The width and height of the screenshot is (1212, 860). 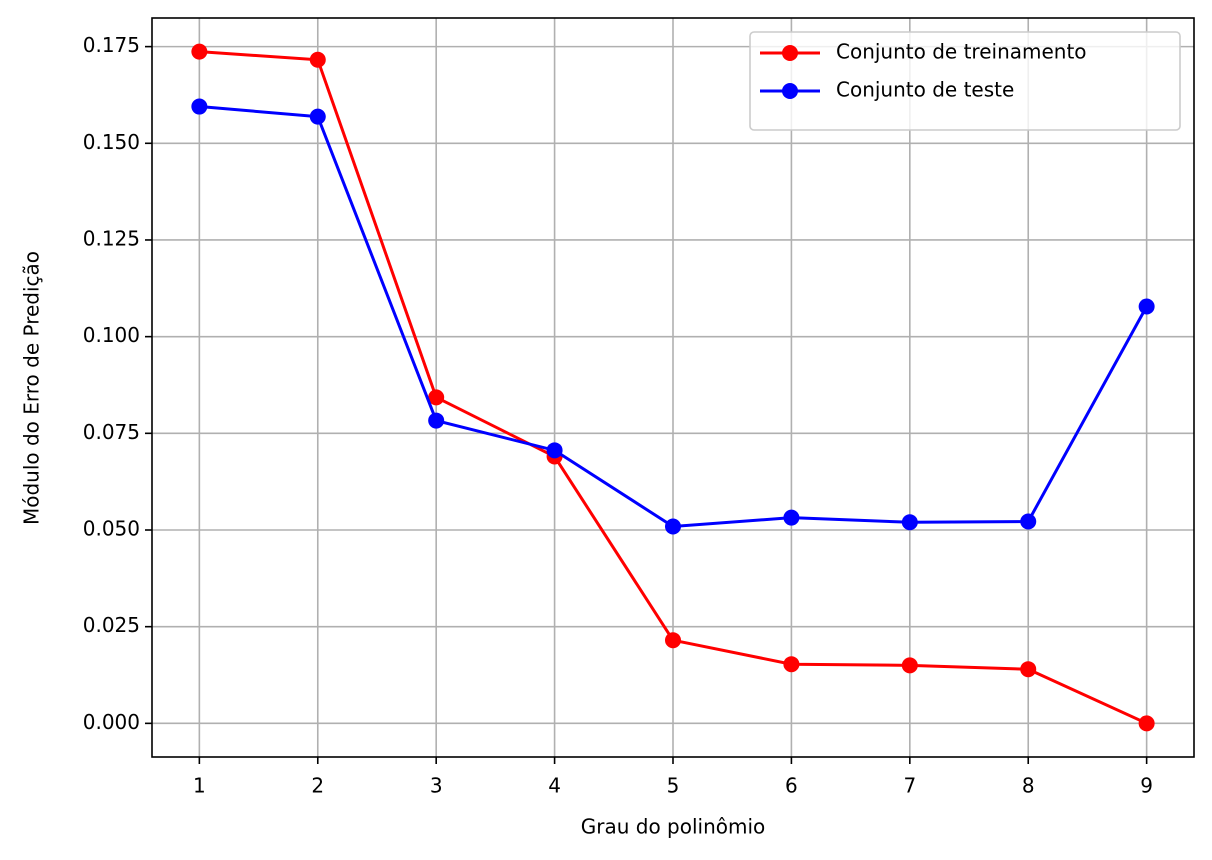 I want to click on x-axis-label: Grau do polinômio, so click(x=673, y=827).